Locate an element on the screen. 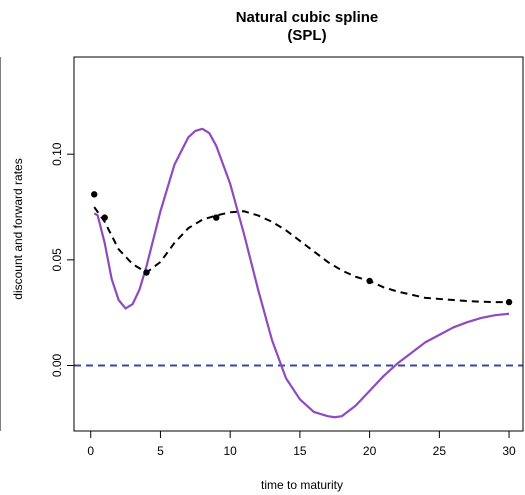 The image size is (525, 495). x-tick-label: 30 is located at coordinates (509, 451).